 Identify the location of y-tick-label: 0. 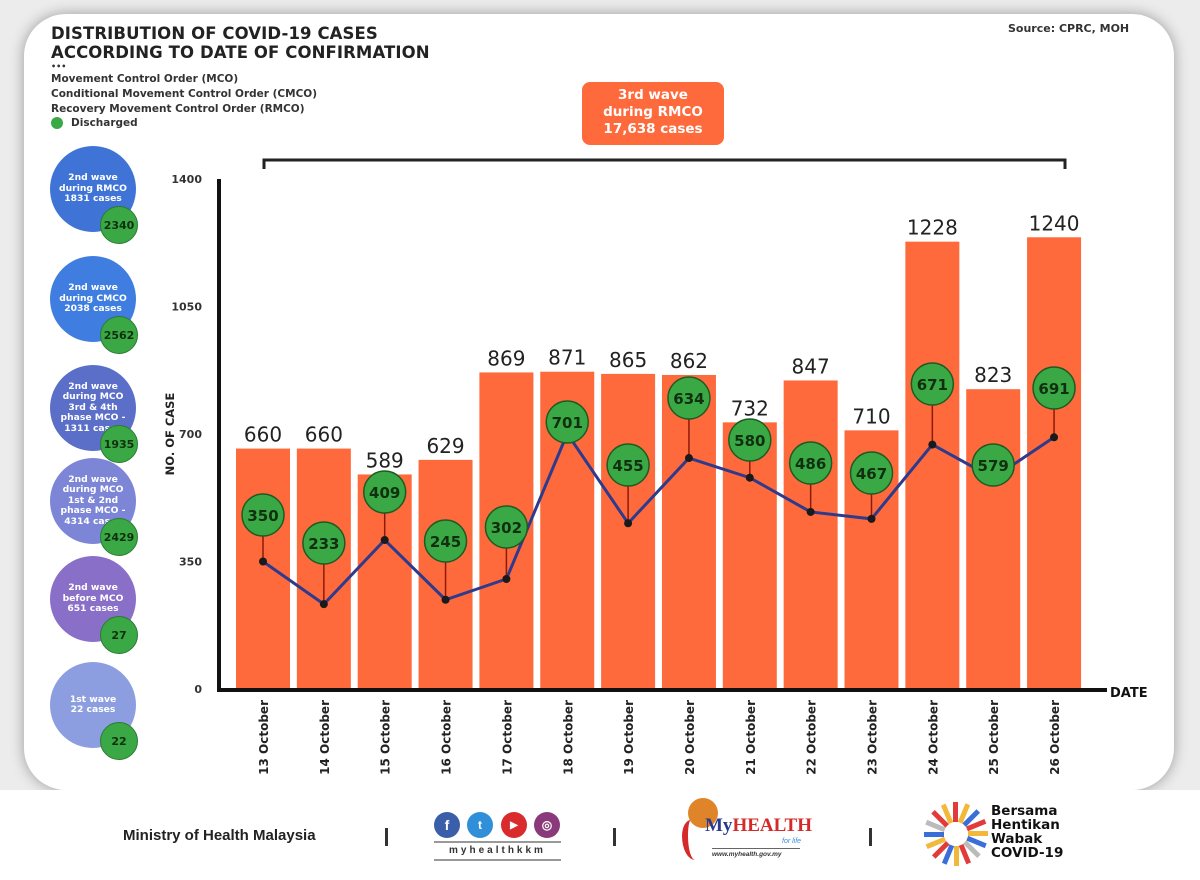
(198, 689).